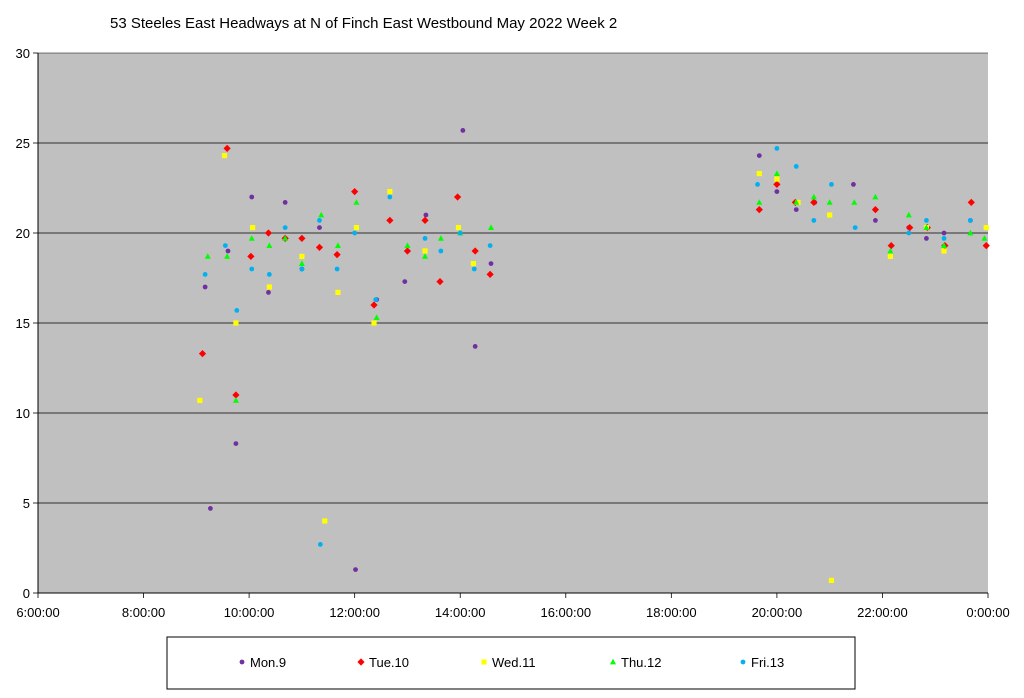 Image resolution: width=1024 pixels, height=698 pixels. Describe the element at coordinates (354, 612) in the screenshot. I see `x-tick-label: 12:00:00` at that location.